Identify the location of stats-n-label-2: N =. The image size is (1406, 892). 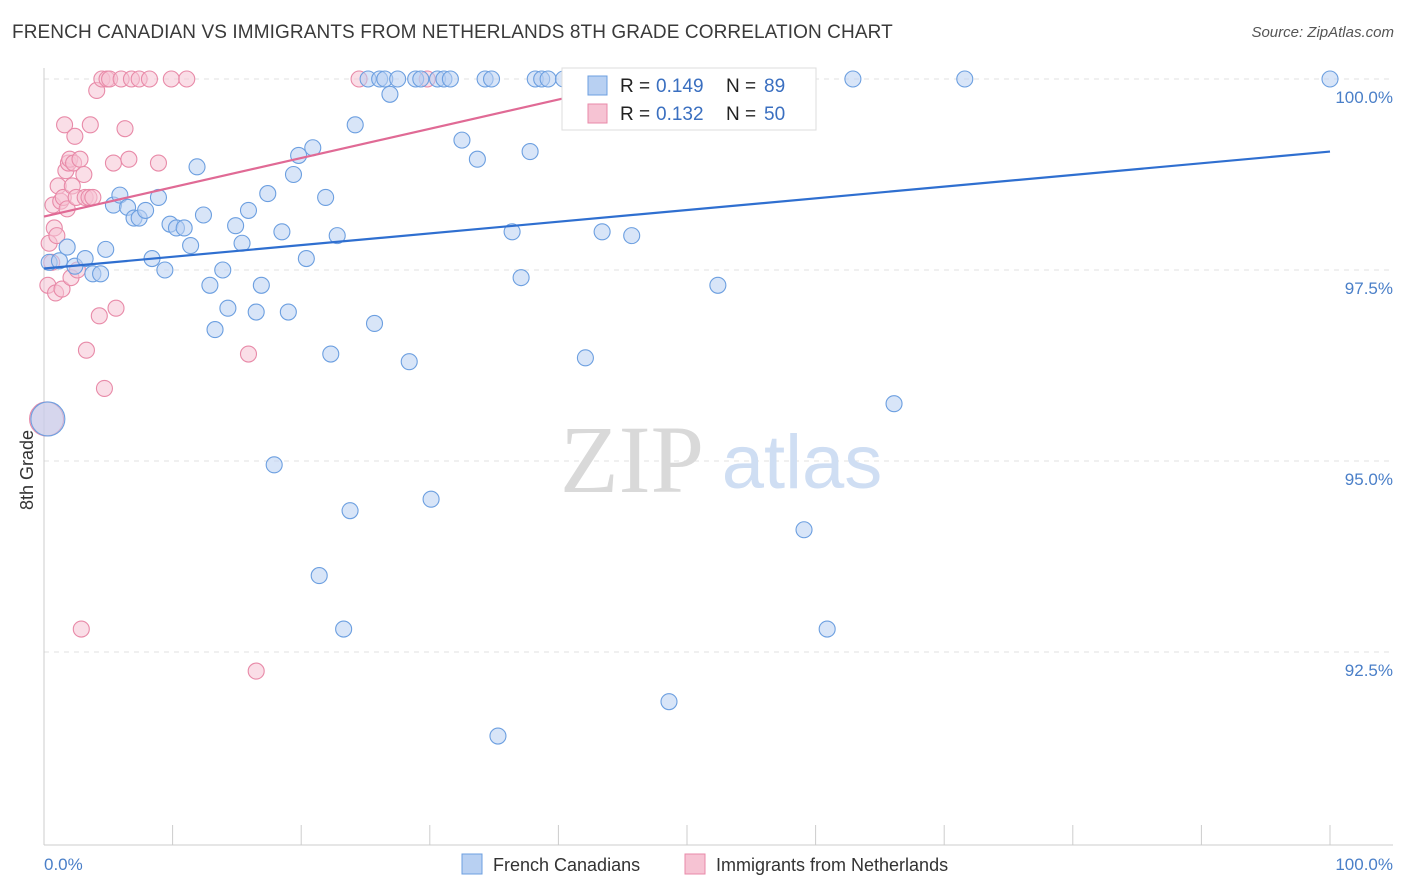
(741, 114).